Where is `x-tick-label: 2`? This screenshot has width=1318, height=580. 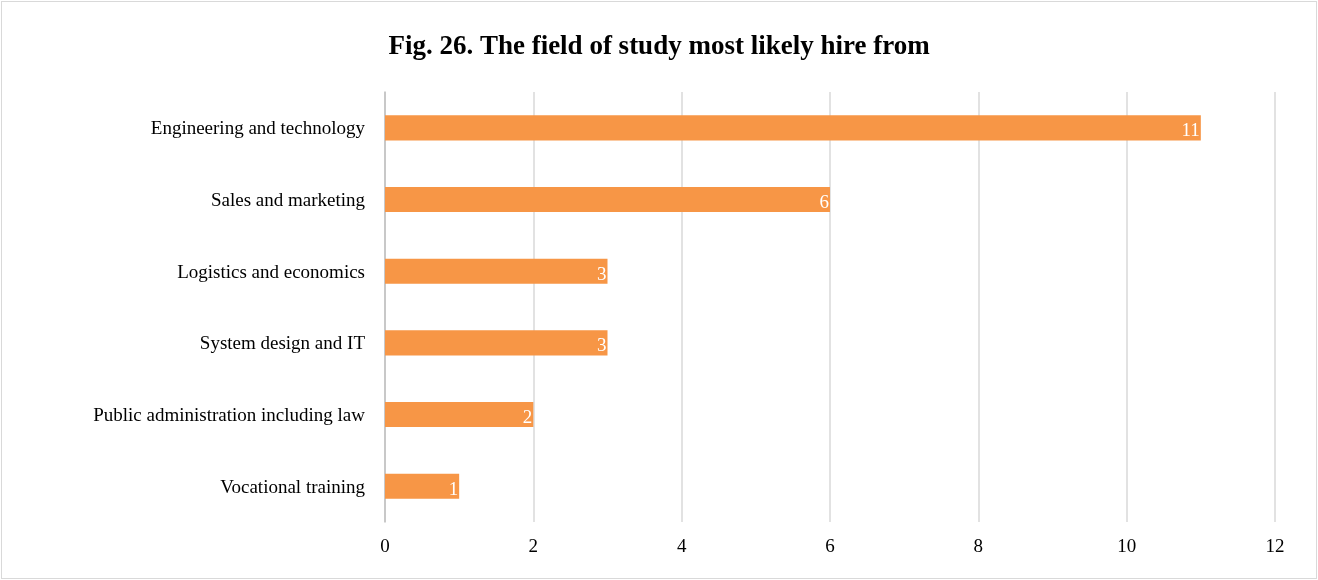 x-tick-label: 2 is located at coordinates (533, 545).